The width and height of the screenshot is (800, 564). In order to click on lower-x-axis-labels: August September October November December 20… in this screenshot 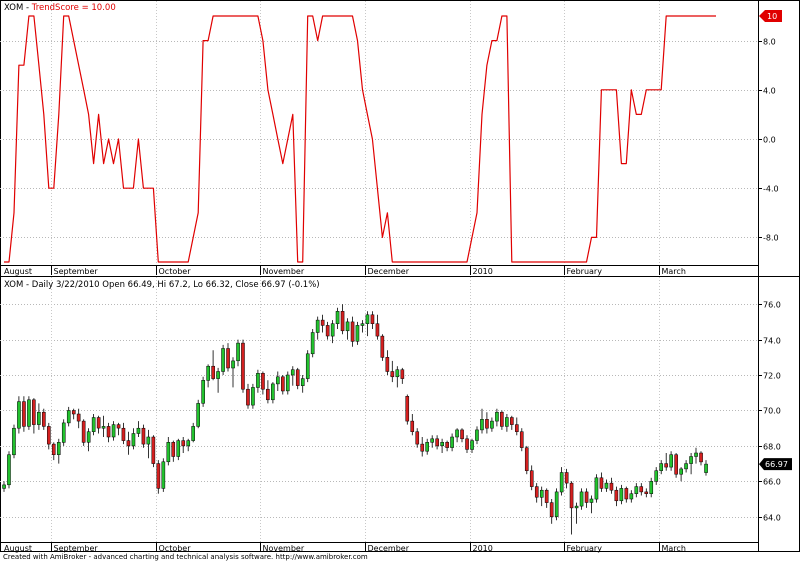, I will do `click(345, 547)`.